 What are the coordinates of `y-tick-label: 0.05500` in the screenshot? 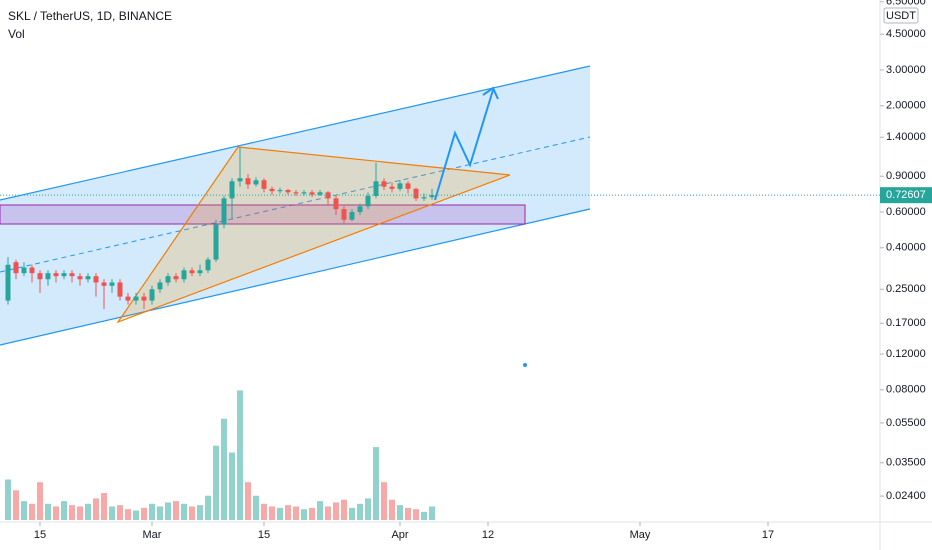 It's located at (906, 423).